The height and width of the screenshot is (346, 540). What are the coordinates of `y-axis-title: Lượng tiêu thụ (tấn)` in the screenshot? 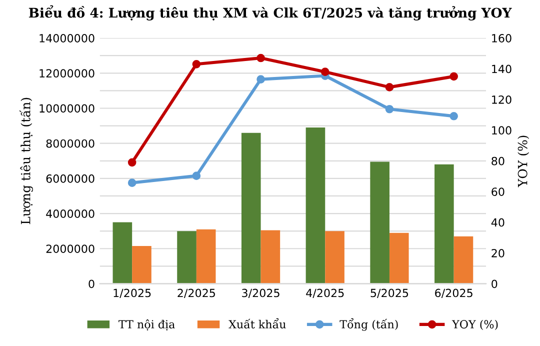 It's located at (26, 161).